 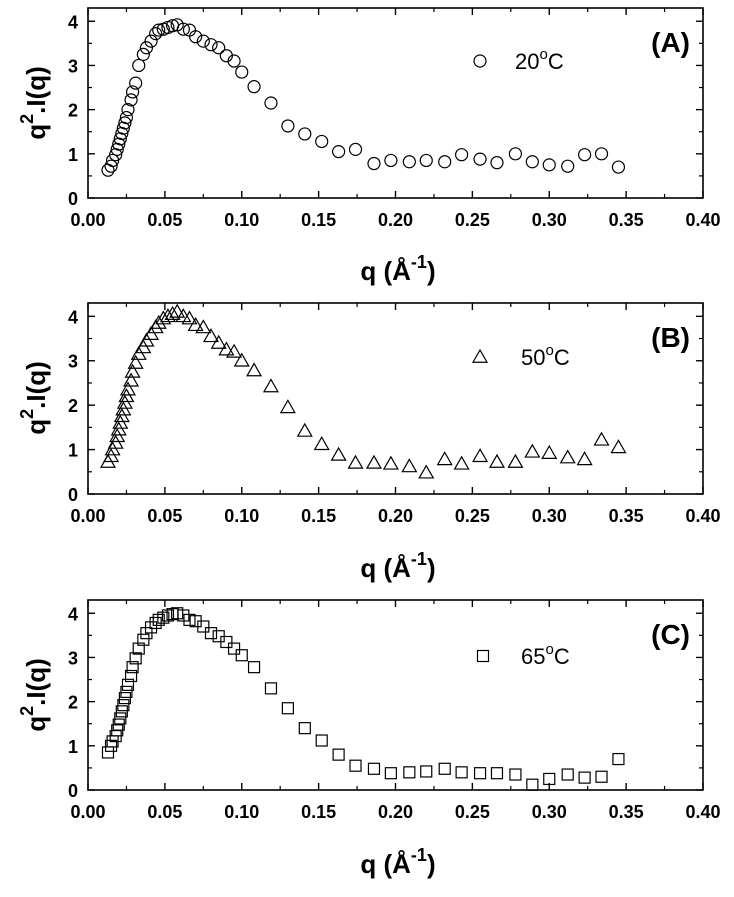 I want to click on x-tick-label: 0.35, so click(x=626, y=516).